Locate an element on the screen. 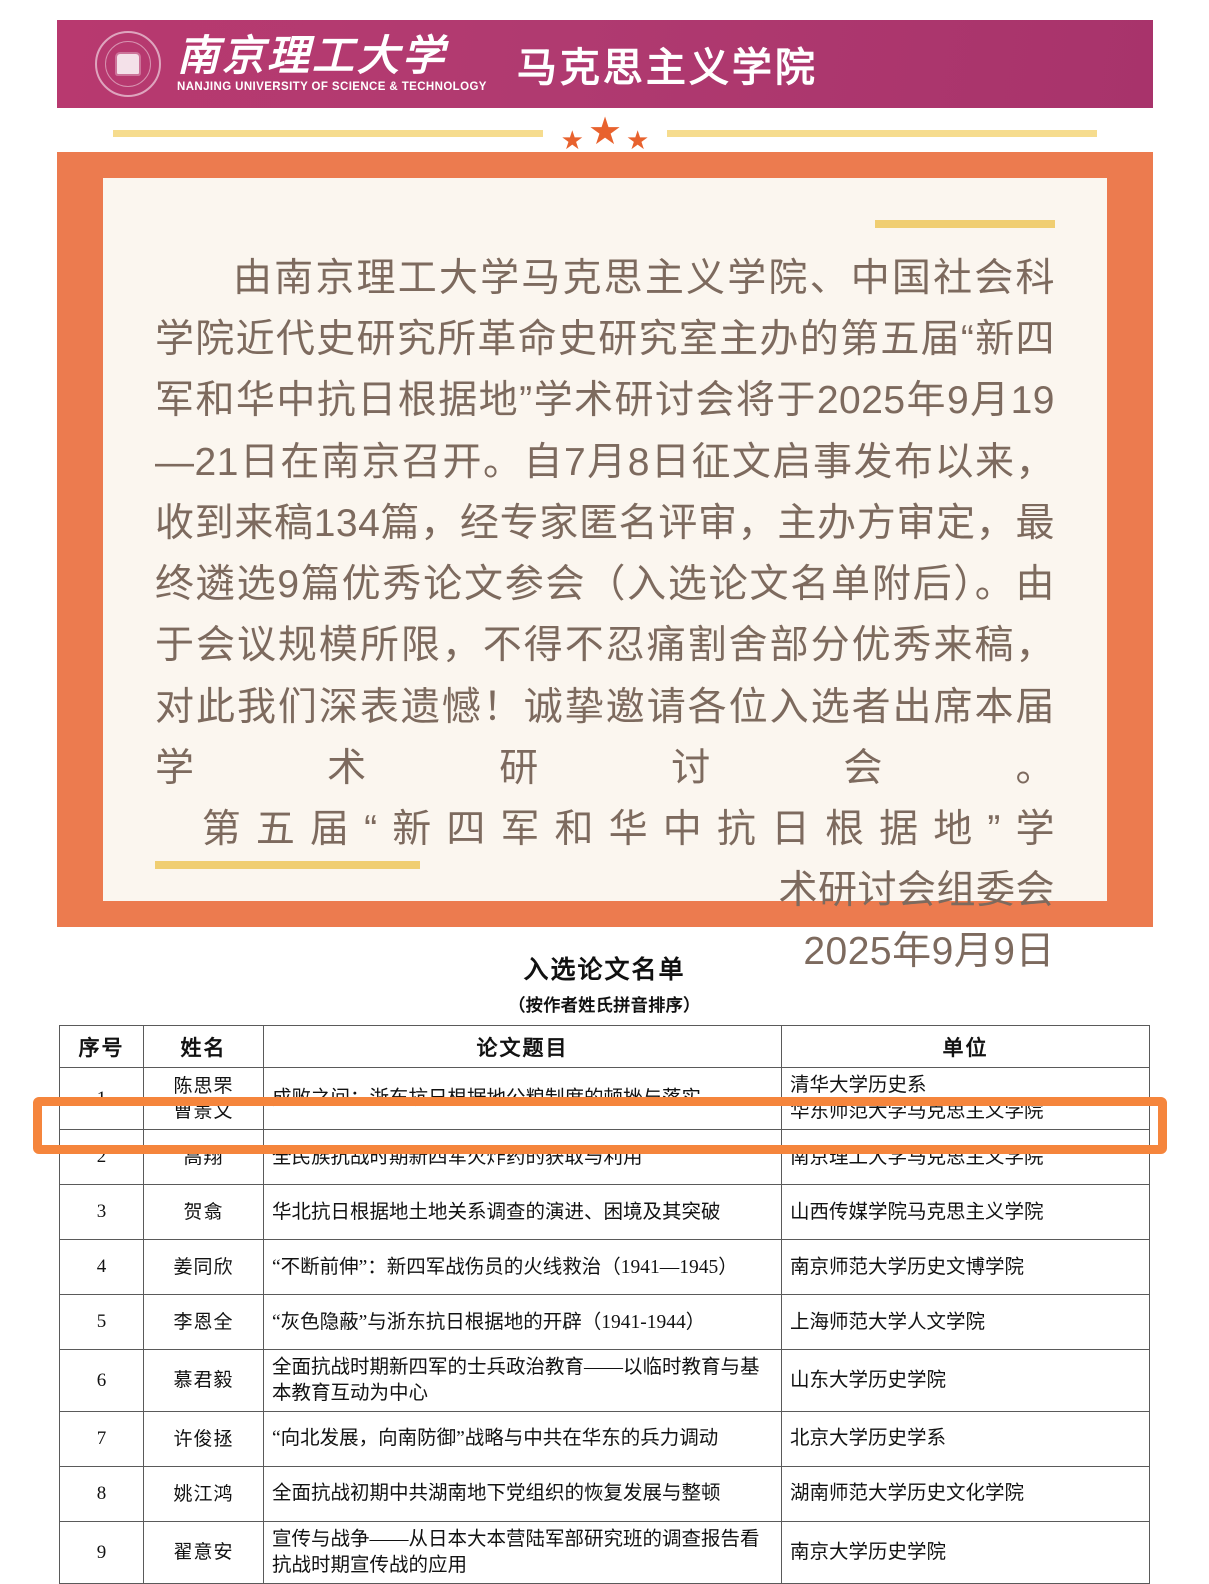  cell-paper-title: “灰色隐蔽”与浙东抗日根据地的开辟（1941-1944） is located at coordinates (522, 1322).